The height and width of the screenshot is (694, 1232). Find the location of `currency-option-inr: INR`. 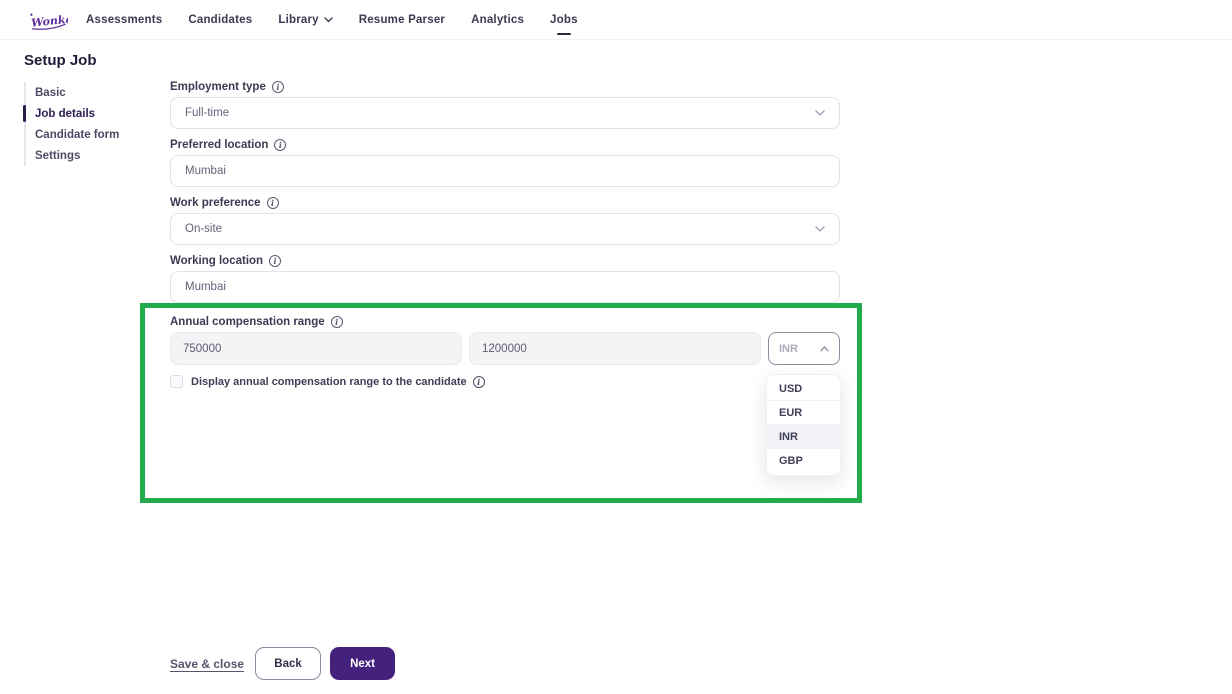

currency-option-inr: INR is located at coordinates (803, 437).